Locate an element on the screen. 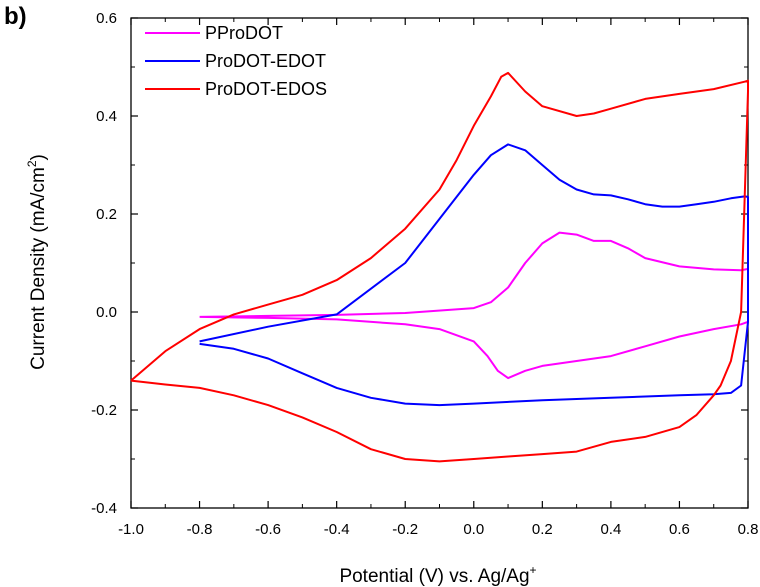  x-axis-title: Potential (V) vs. Ag/Ag+ is located at coordinates (437, 575).